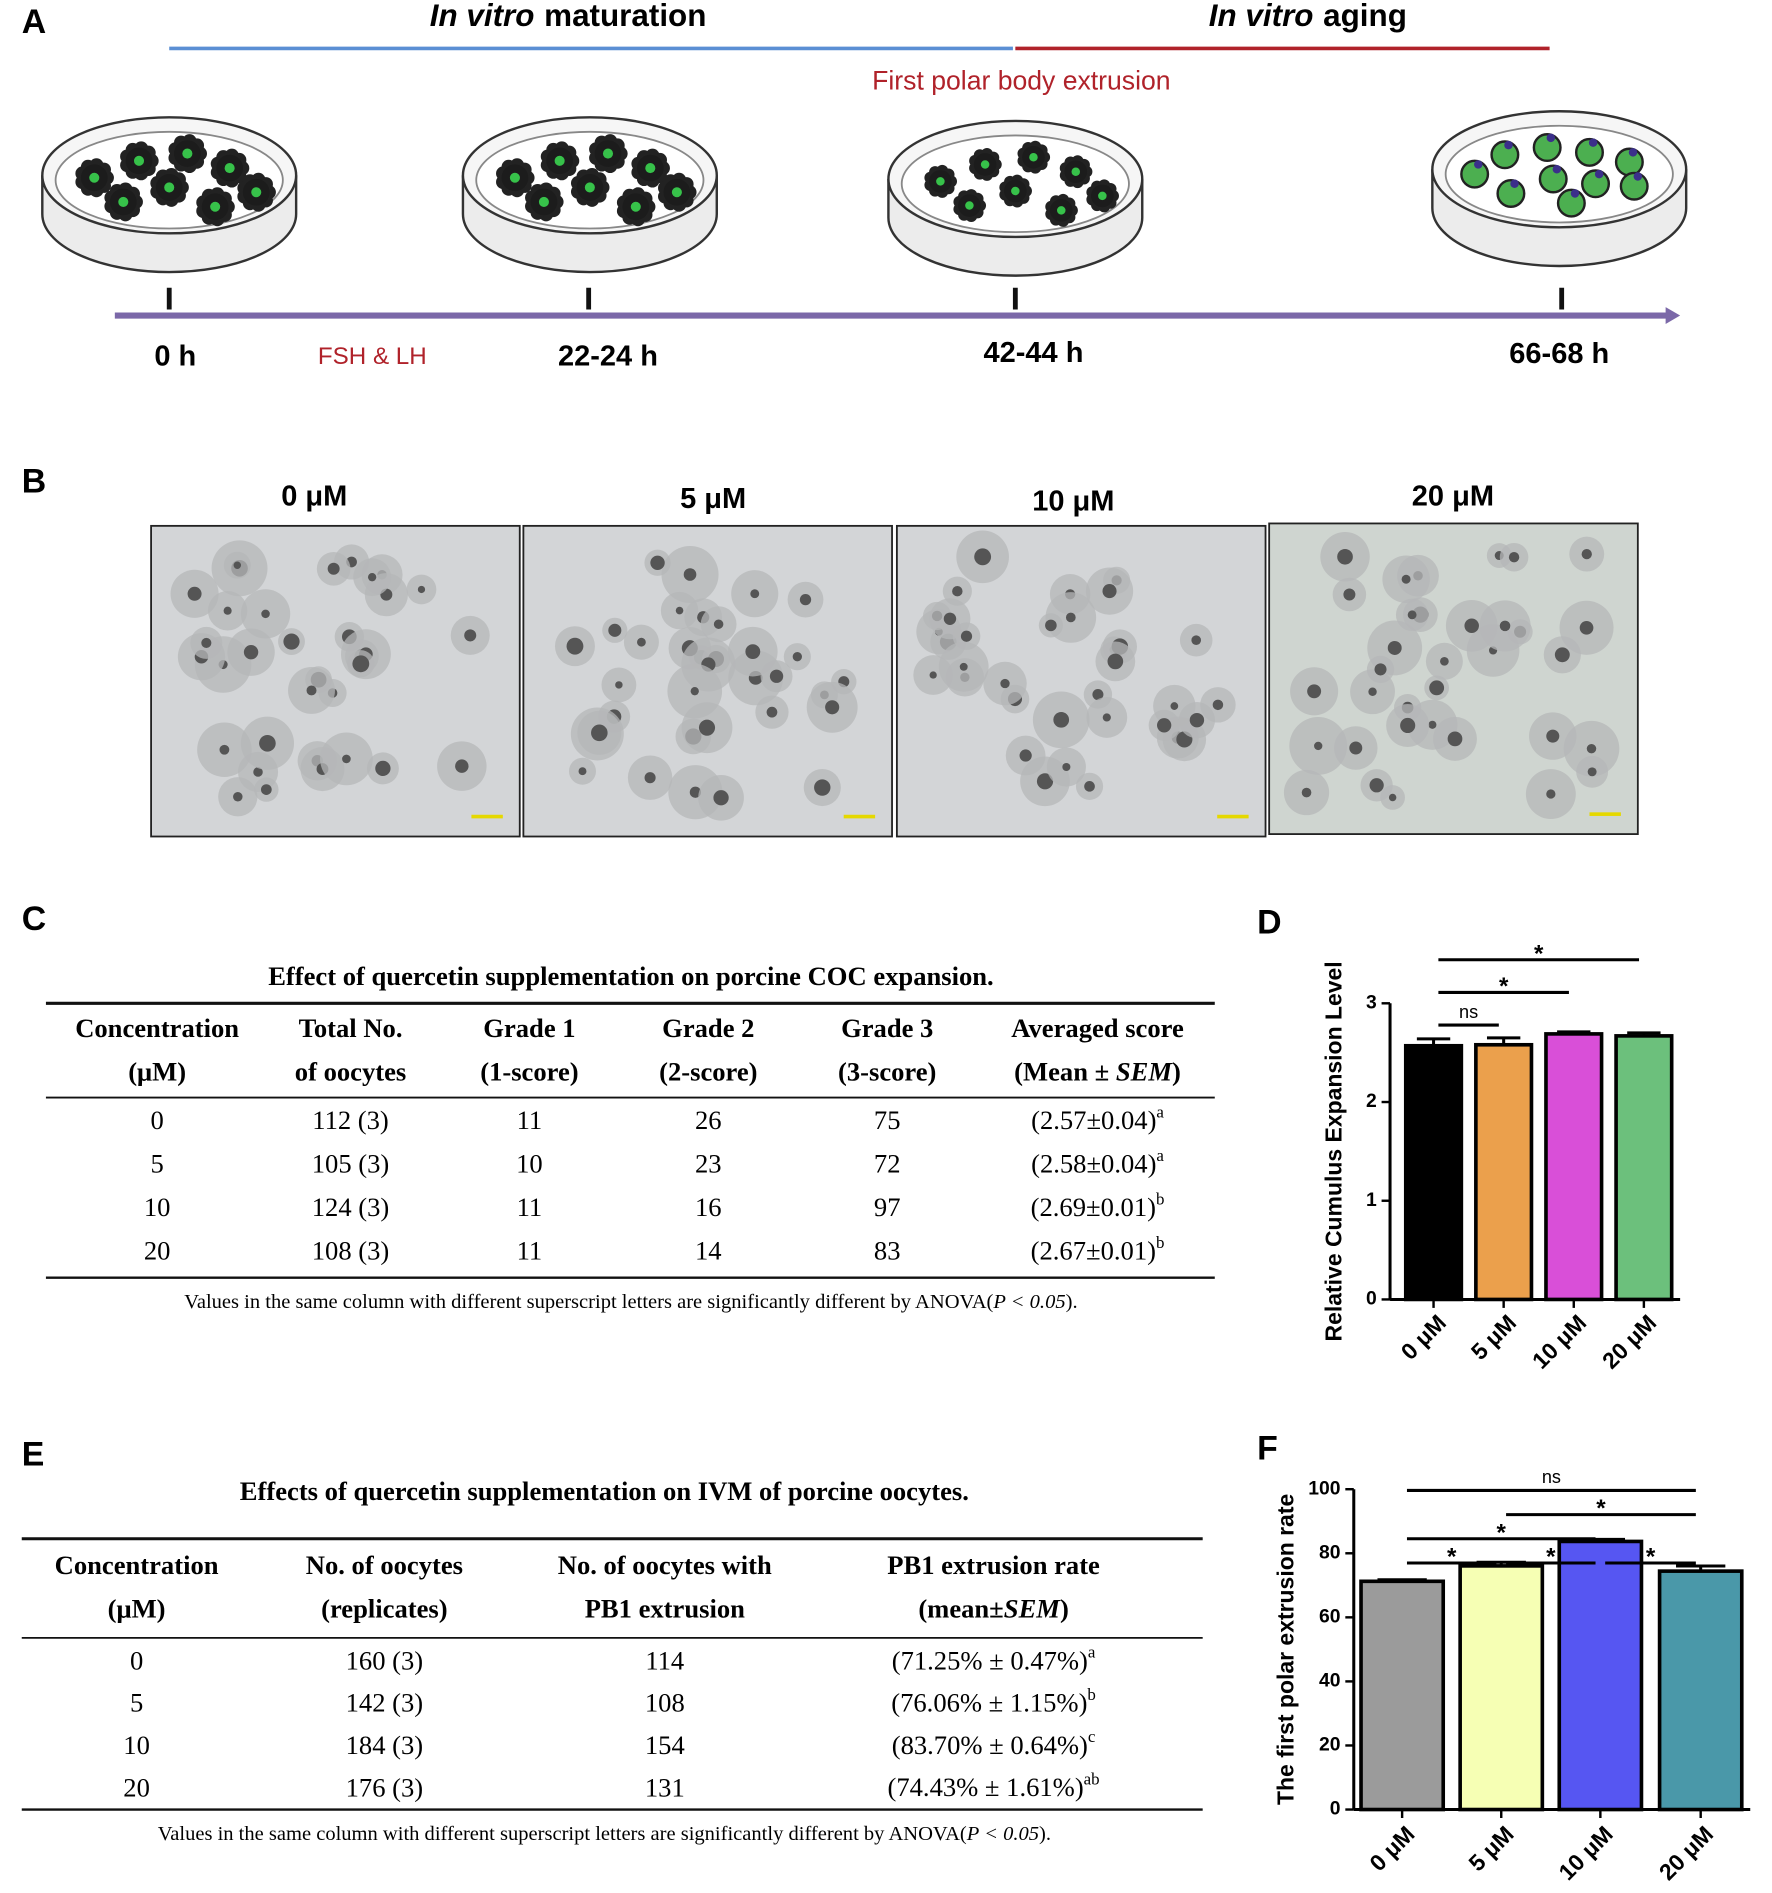 The height and width of the screenshot is (1893, 1772). Describe the element at coordinates (887, 1028) in the screenshot. I see `table-header: Grade 3` at that location.